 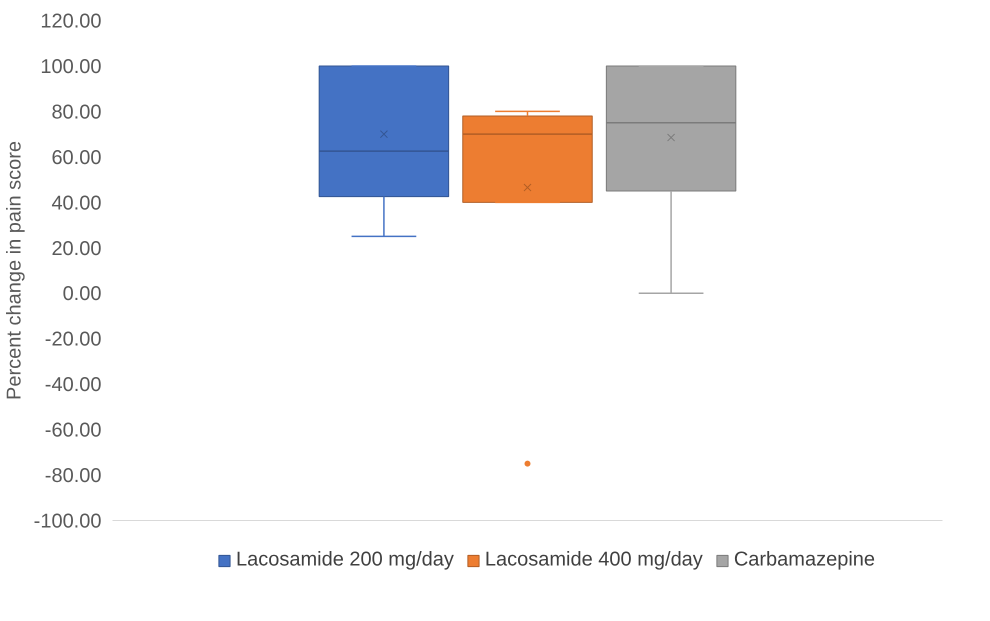 What do you see at coordinates (76, 203) in the screenshot?
I see `y-tick-label: 40.00` at bounding box center [76, 203].